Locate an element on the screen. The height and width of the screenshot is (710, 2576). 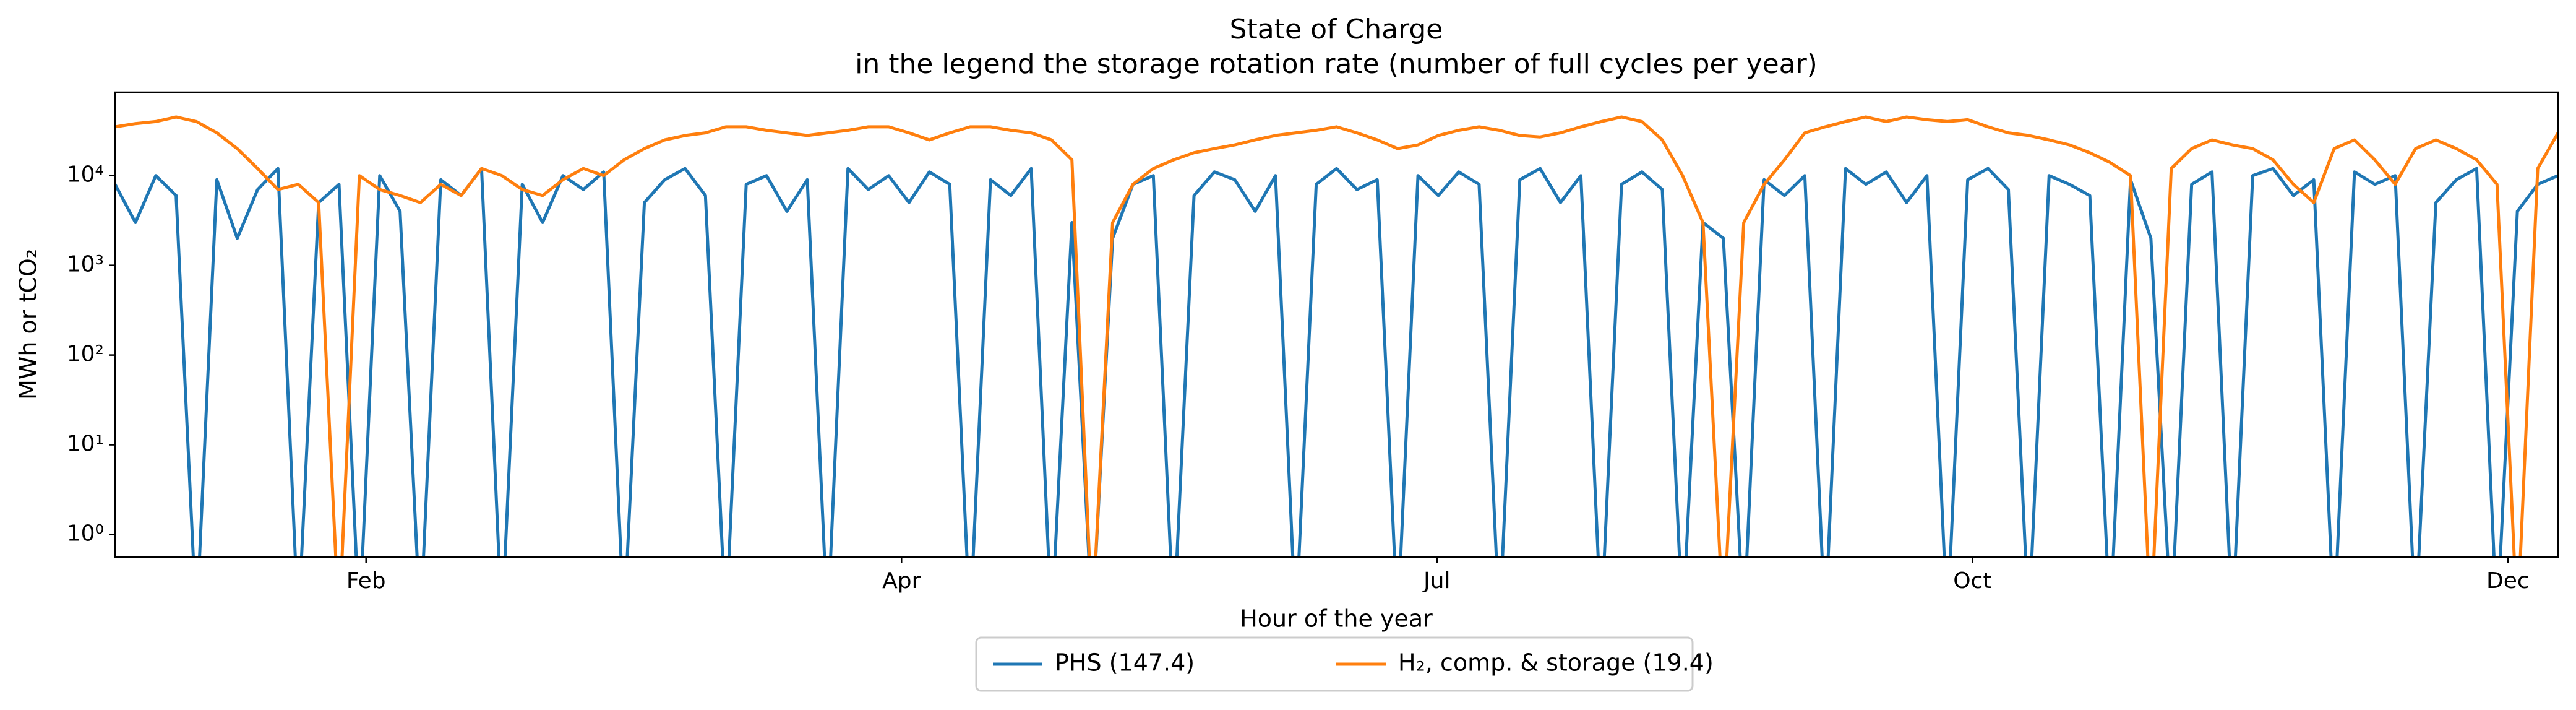
y-tick-label: 10⁴ is located at coordinates (85, 175).